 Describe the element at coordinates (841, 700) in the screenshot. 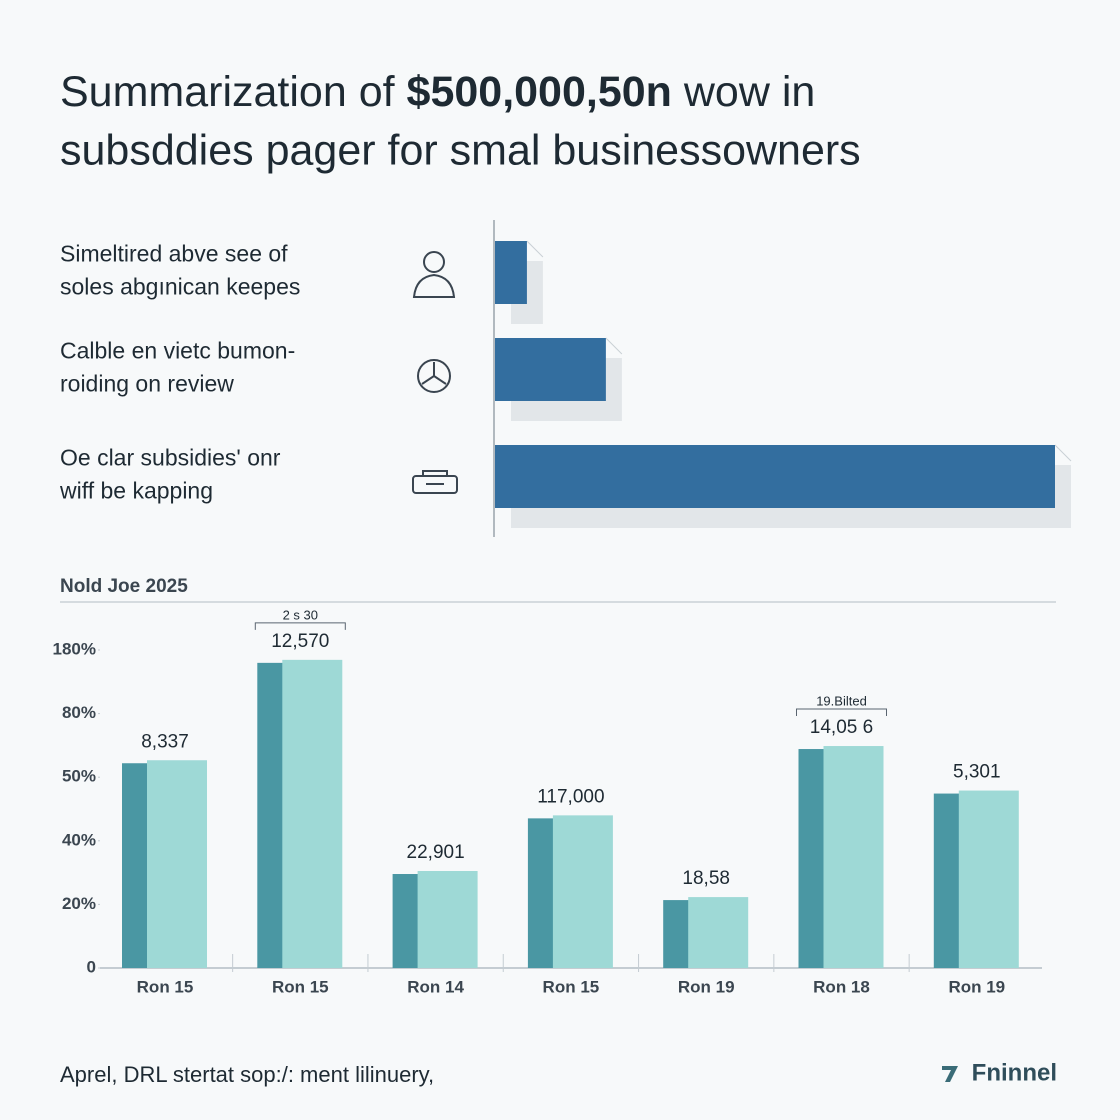

I see `bar-note: 19.Bilted` at that location.